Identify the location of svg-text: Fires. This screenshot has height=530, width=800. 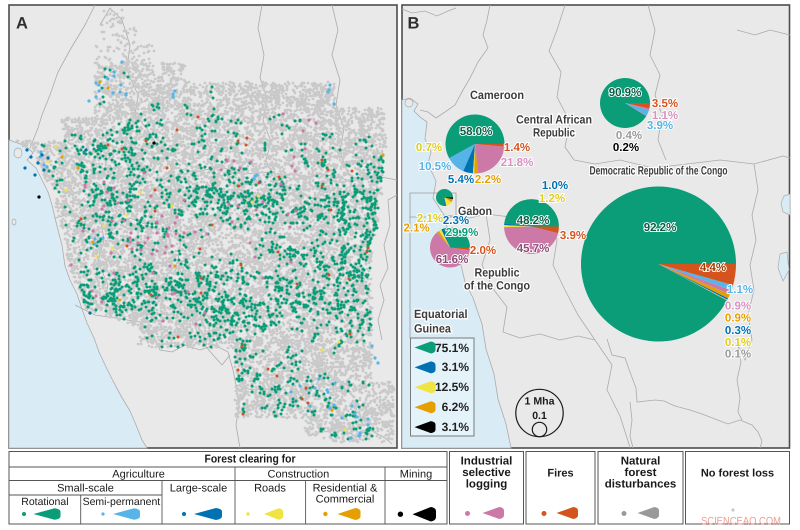
(560, 474).